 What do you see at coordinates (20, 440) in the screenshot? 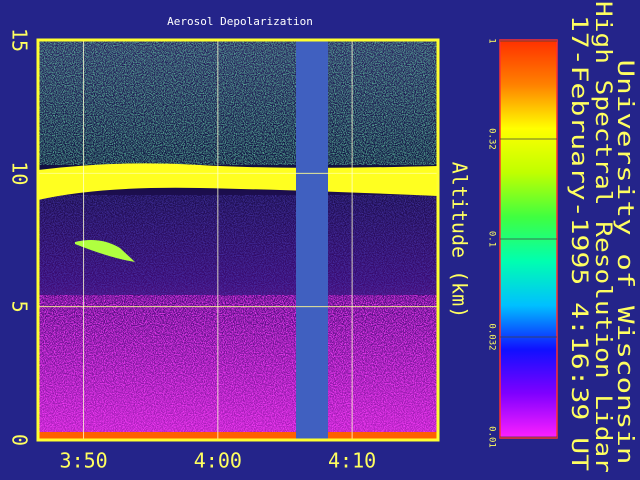
I see `y-tick-label: 0` at bounding box center [20, 440].